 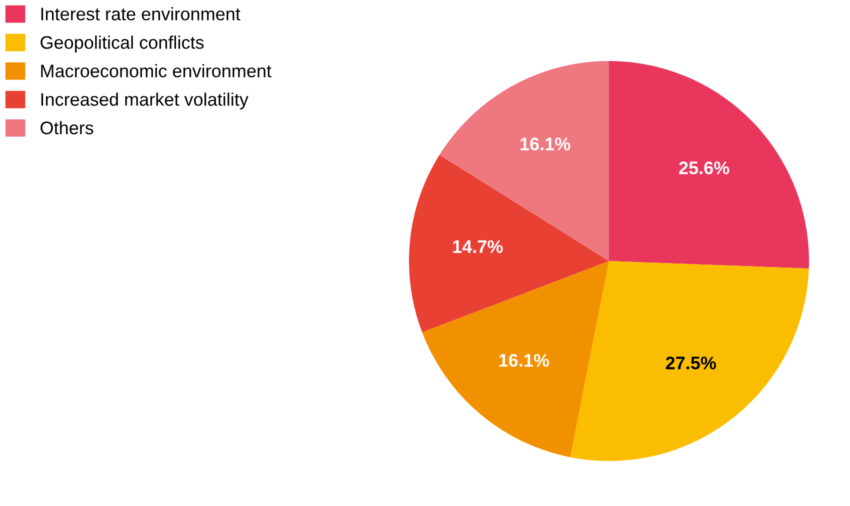 I want to click on legend-label: Interest rate environment, so click(x=140, y=13).